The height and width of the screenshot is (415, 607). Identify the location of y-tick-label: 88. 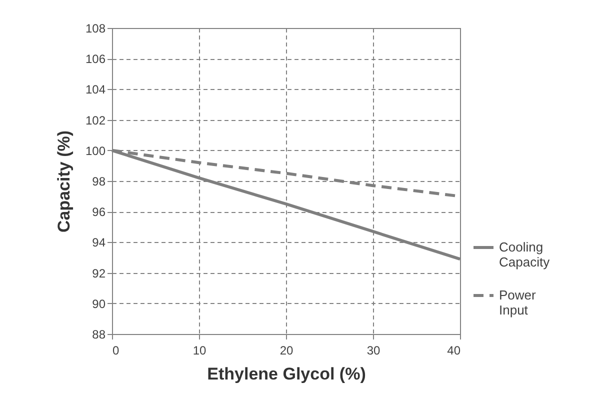
(99, 335).